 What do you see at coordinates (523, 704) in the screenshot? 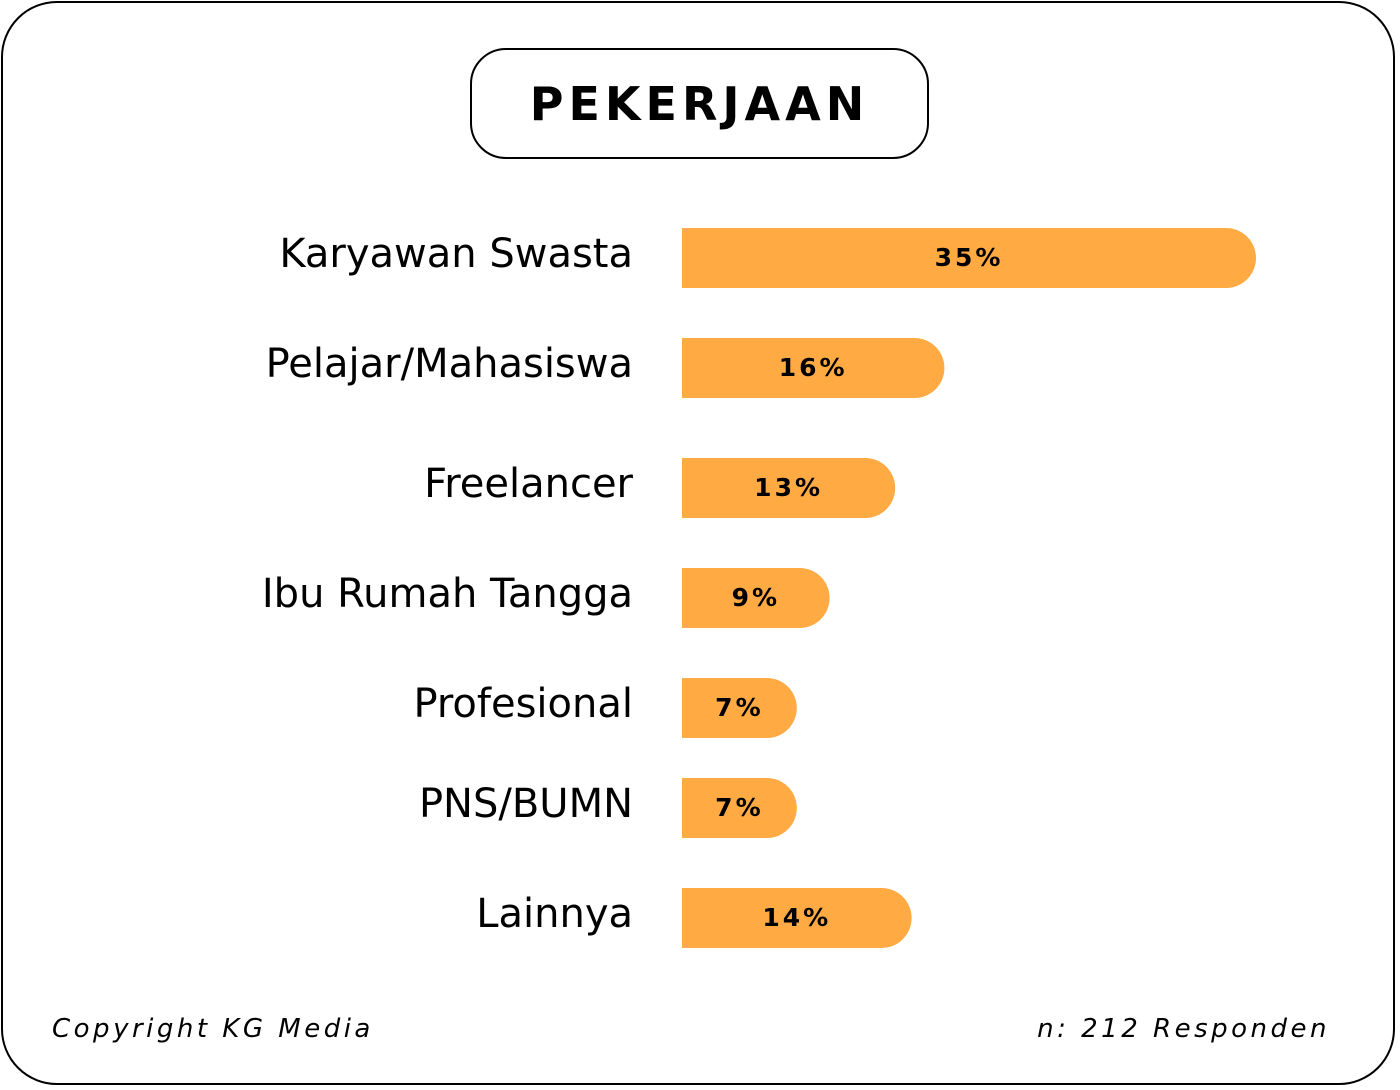
I see `category-label: Profesional` at bounding box center [523, 704].